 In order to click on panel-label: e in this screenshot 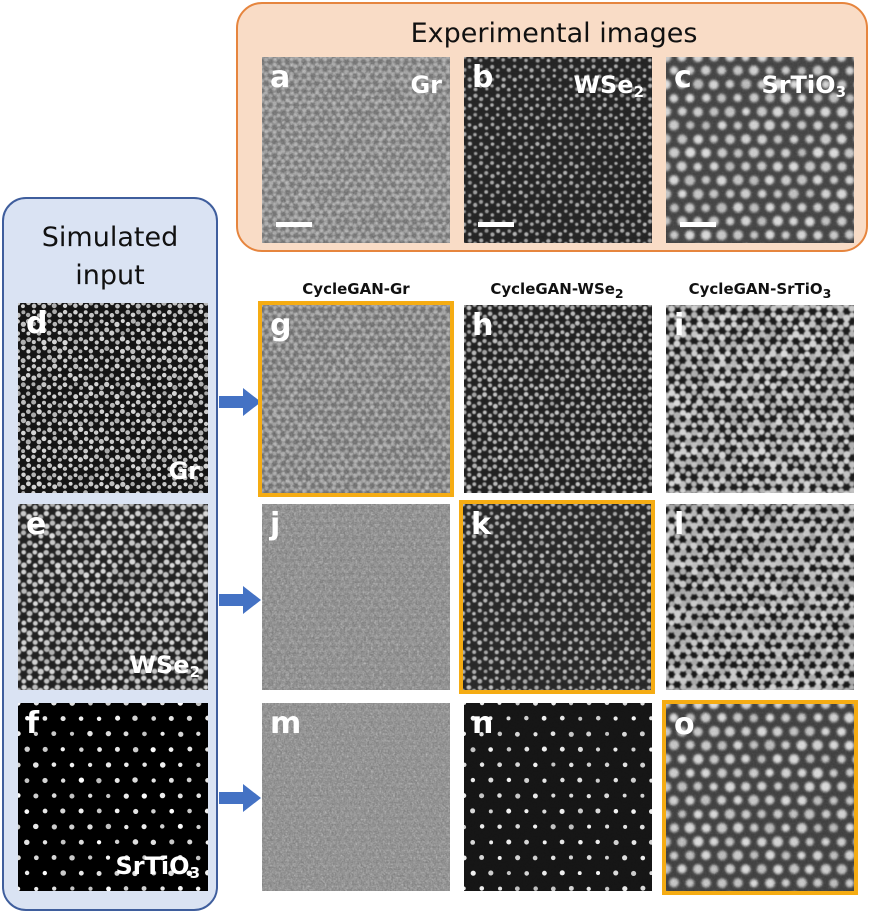, I will do `click(36, 525)`.